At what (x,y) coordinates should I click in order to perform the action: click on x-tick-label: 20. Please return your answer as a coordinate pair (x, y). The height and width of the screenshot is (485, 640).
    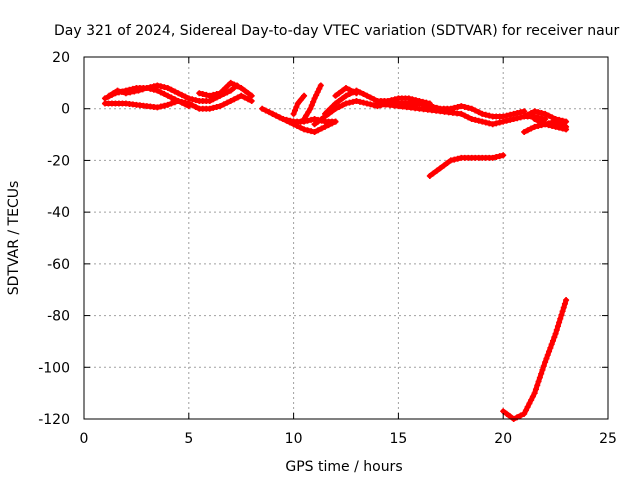
    Looking at the image, I should click on (503, 439).